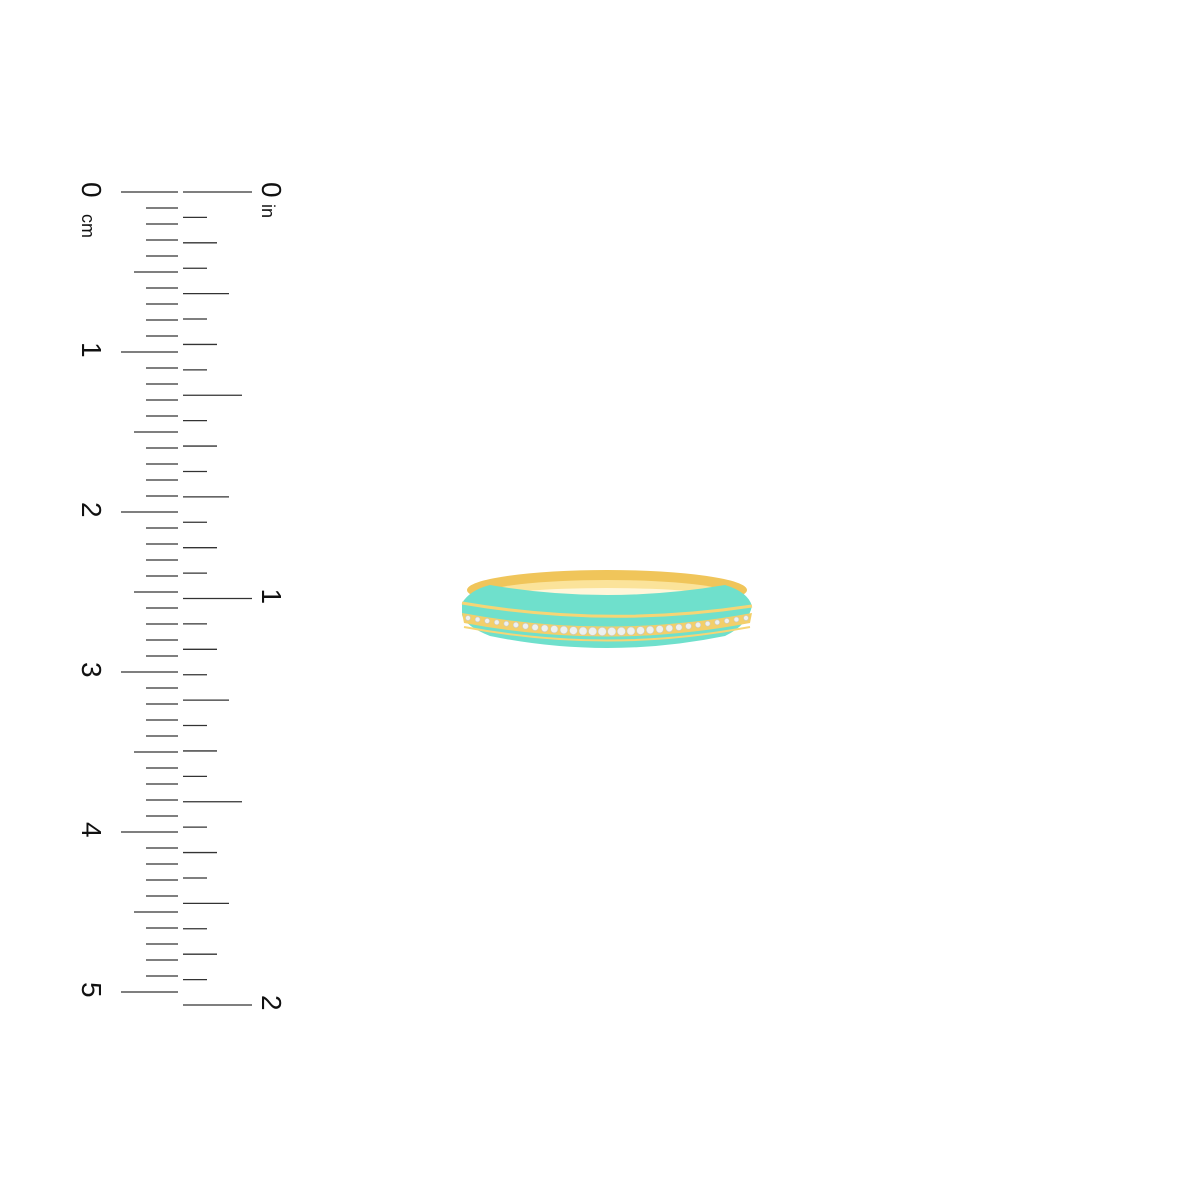 The height and width of the screenshot is (1200, 1200). Describe the element at coordinates (91, 510) in the screenshot. I see `cm-label: 2` at that location.